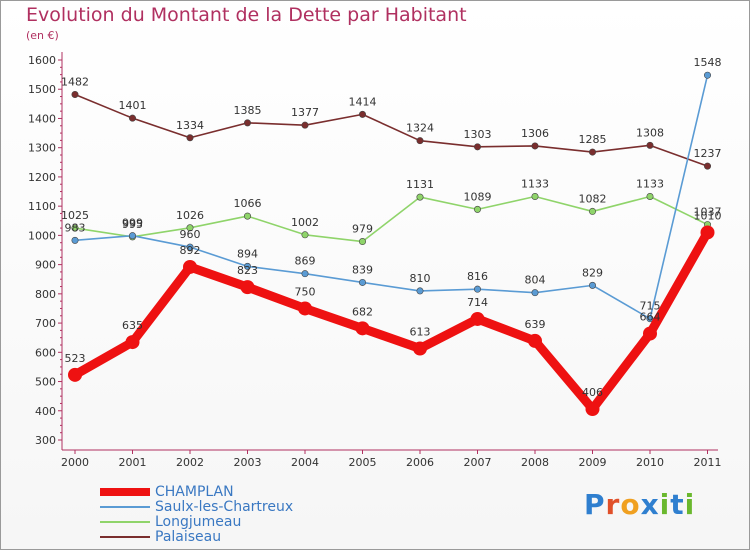  I want to click on proxiti-logo: Proxiti, so click(639, 504).